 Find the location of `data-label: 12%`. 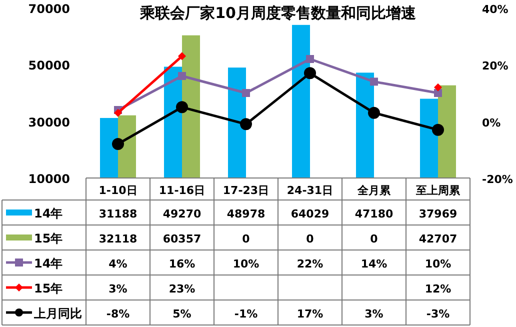

data-label: 12% is located at coordinates (438, 289).